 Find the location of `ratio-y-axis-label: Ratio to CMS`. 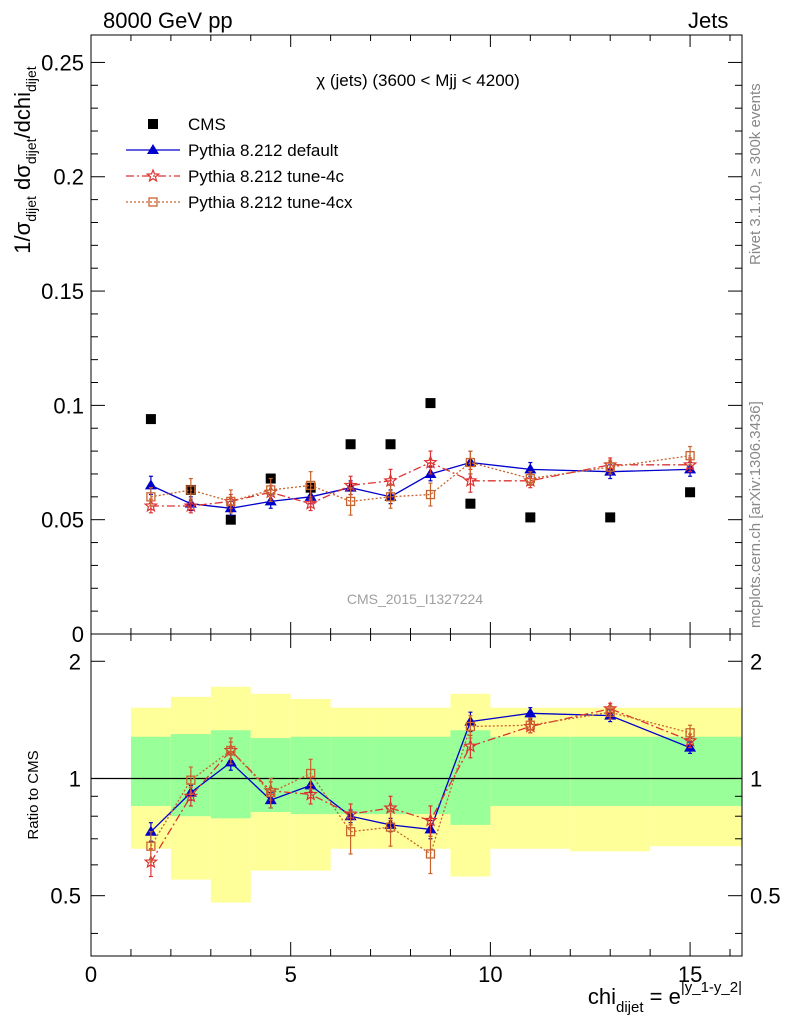

ratio-y-axis-label: Ratio to CMS is located at coordinates (33, 794).